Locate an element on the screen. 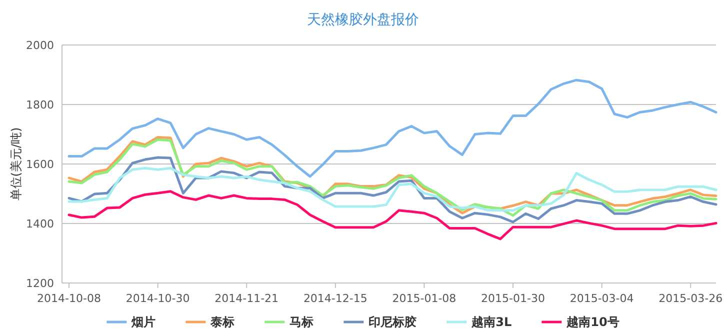 Image resolution: width=726 pixels, height=335 pixels. y-axis-title: 单位(美元/吨) is located at coordinates (16, 164).